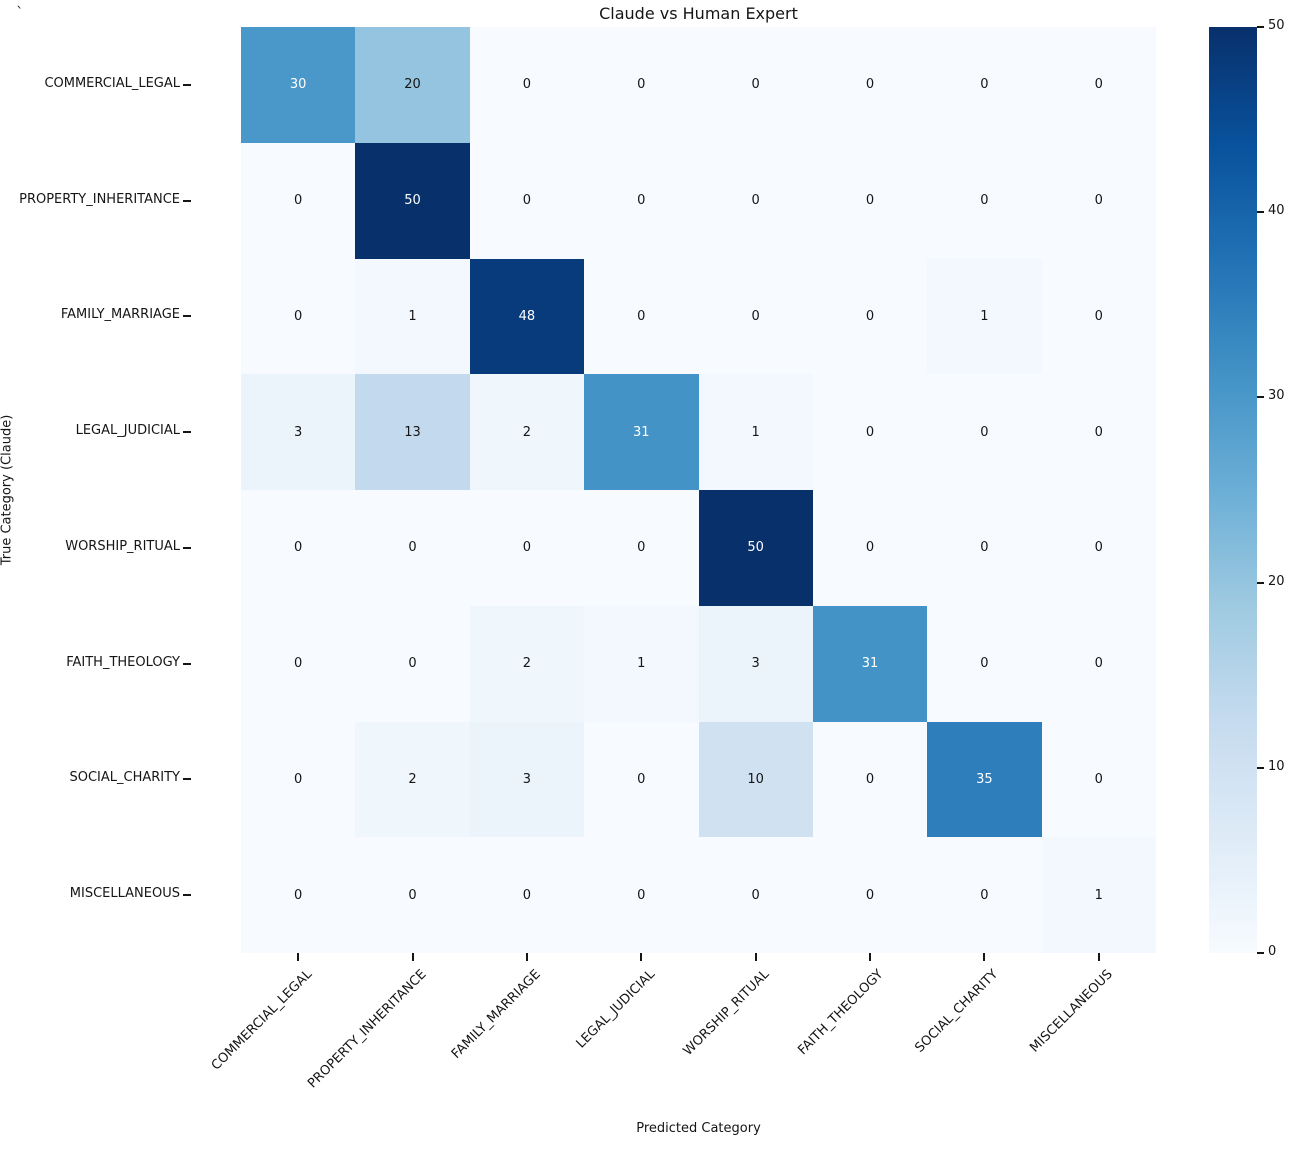  I want to click on cell-value: 10, so click(755, 779).